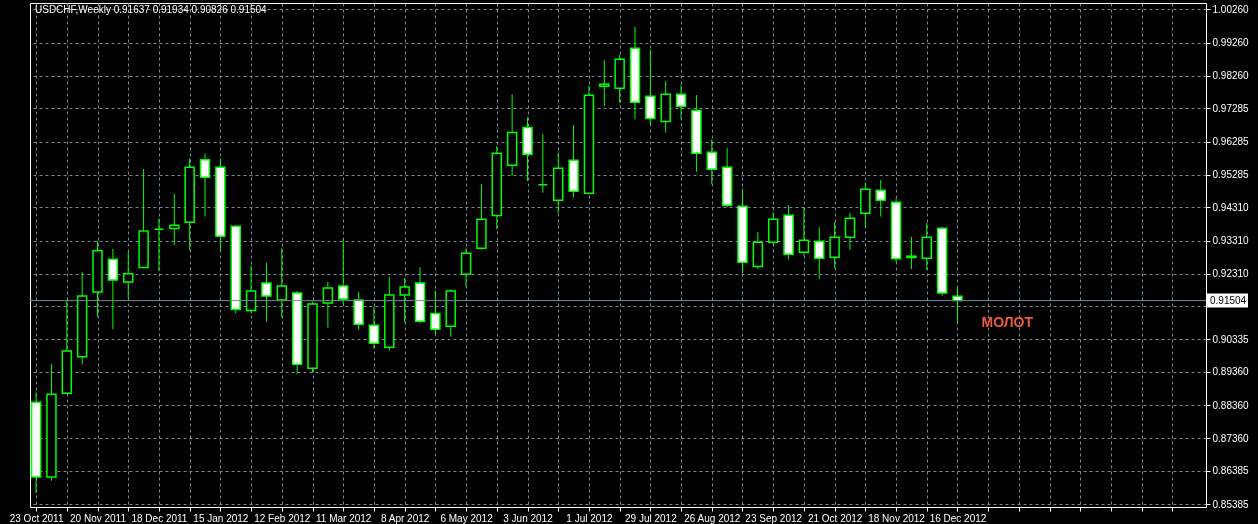 Image resolution: width=1258 pixels, height=524 pixels. What do you see at coordinates (467, 518) in the screenshot?
I see `x-tick-label: 6 May 2012` at bounding box center [467, 518].